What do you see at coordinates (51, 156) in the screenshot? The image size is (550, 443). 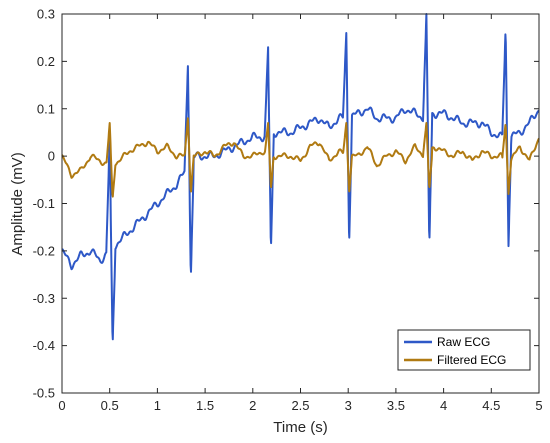 I see `y-tick-label-5: 0` at bounding box center [51, 156].